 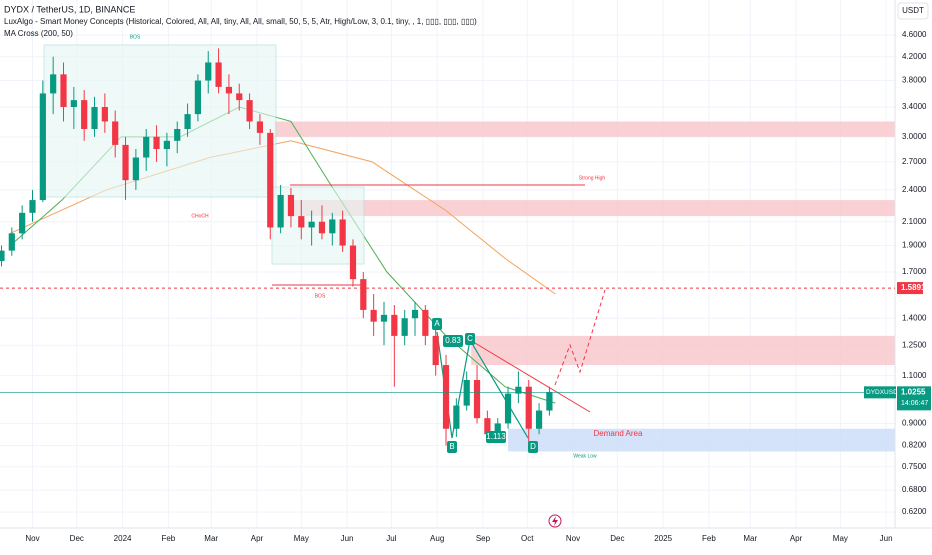 I want to click on y-tick-label: 1.4000, so click(x=914, y=317).